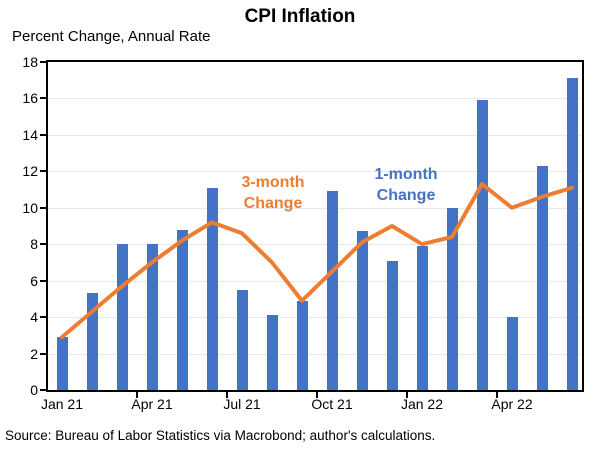 This screenshot has height=450, width=600. What do you see at coordinates (273, 203) in the screenshot?
I see `annotation-3-month-line2: Change` at bounding box center [273, 203].